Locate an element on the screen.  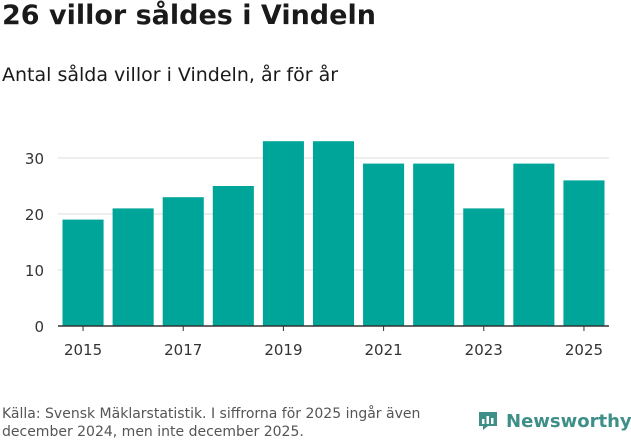
y-tick-label: 0 is located at coordinates (39, 327).